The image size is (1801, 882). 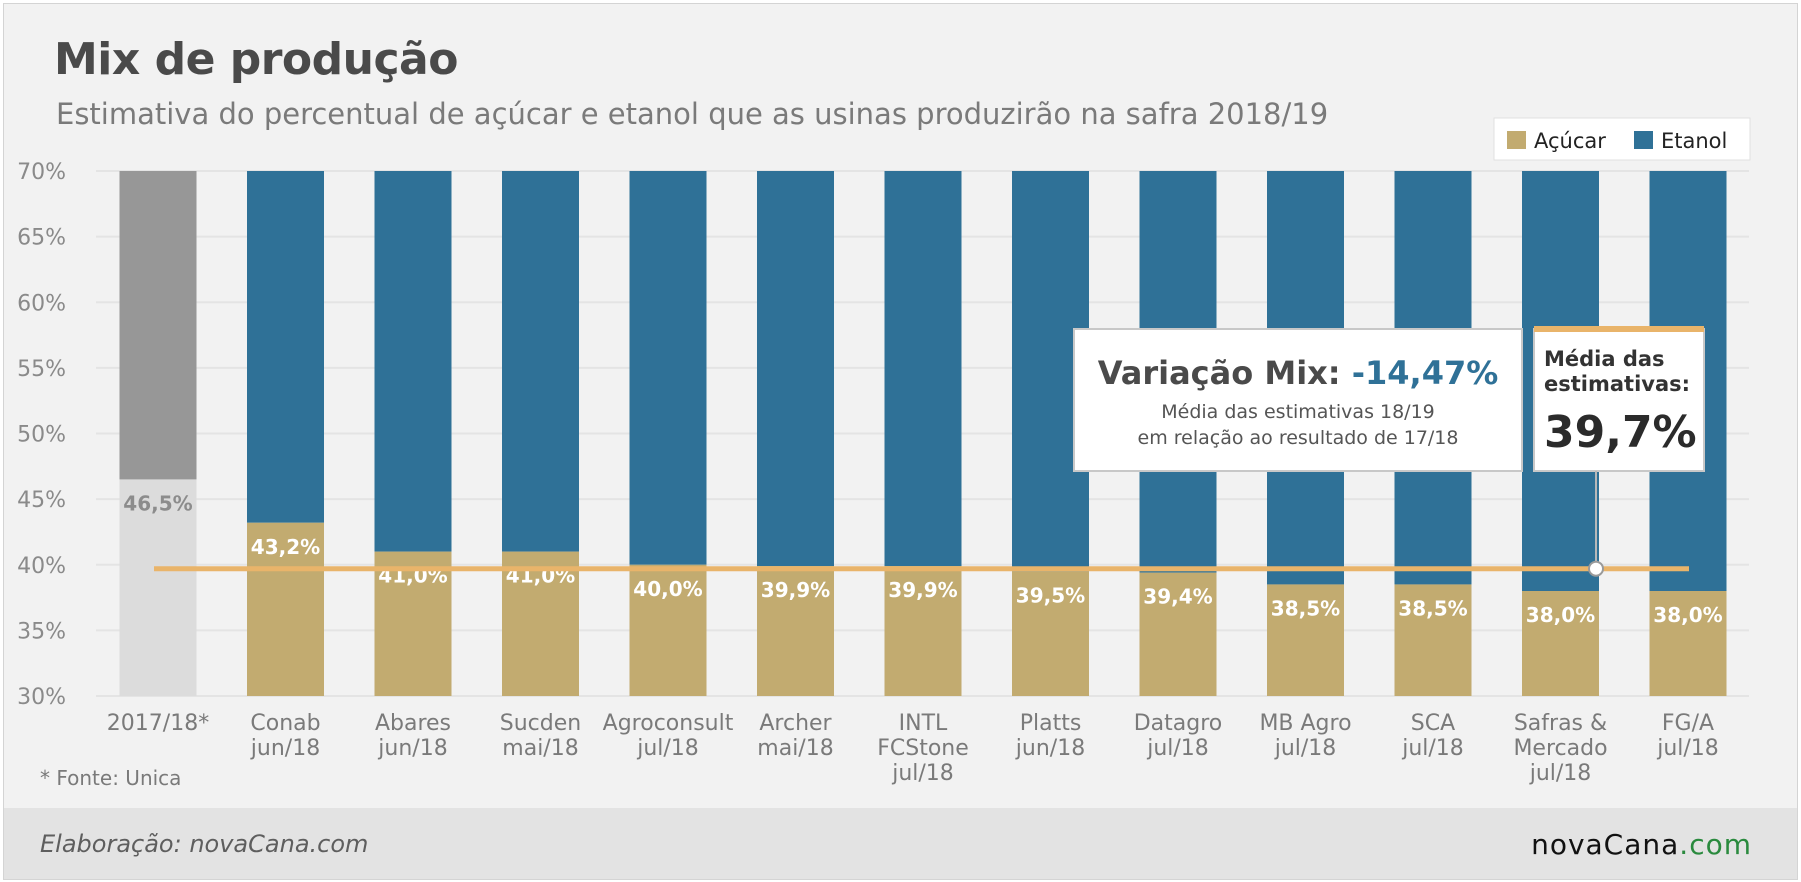 What do you see at coordinates (1050, 595) in the screenshot?
I see `data-label: 39,5%` at bounding box center [1050, 595].